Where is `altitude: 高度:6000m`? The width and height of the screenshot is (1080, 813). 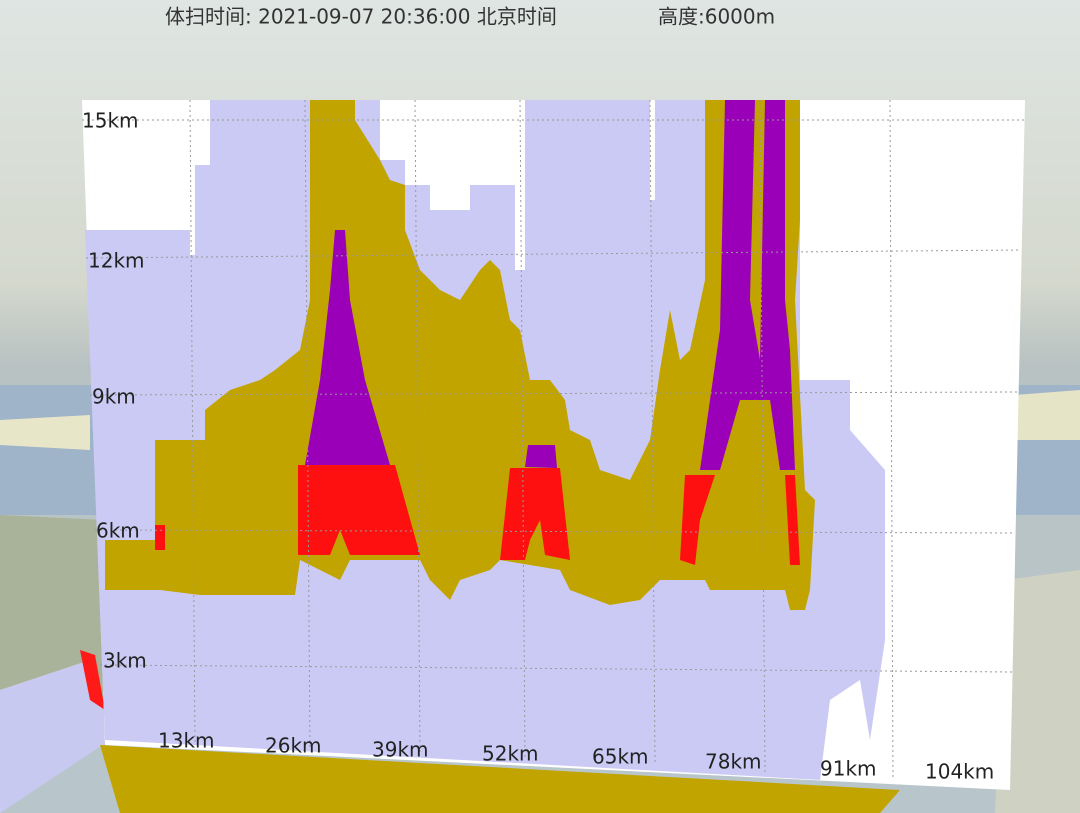
altitude: 高度:6000m is located at coordinates (716, 17).